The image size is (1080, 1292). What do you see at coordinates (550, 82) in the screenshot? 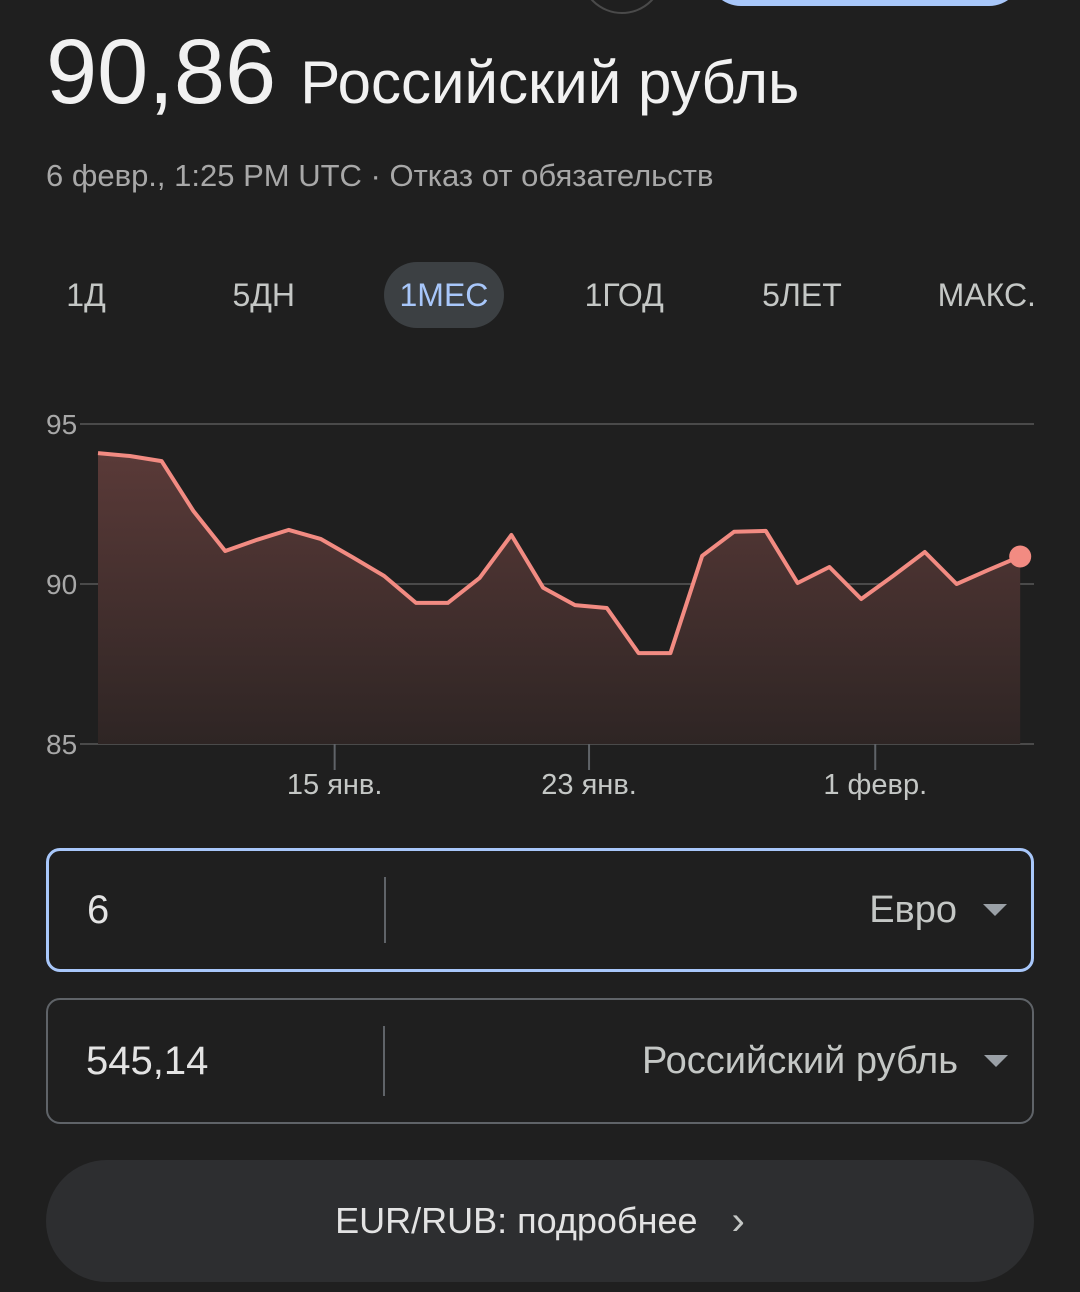
I see `target-currency: Российский рубль` at bounding box center [550, 82].